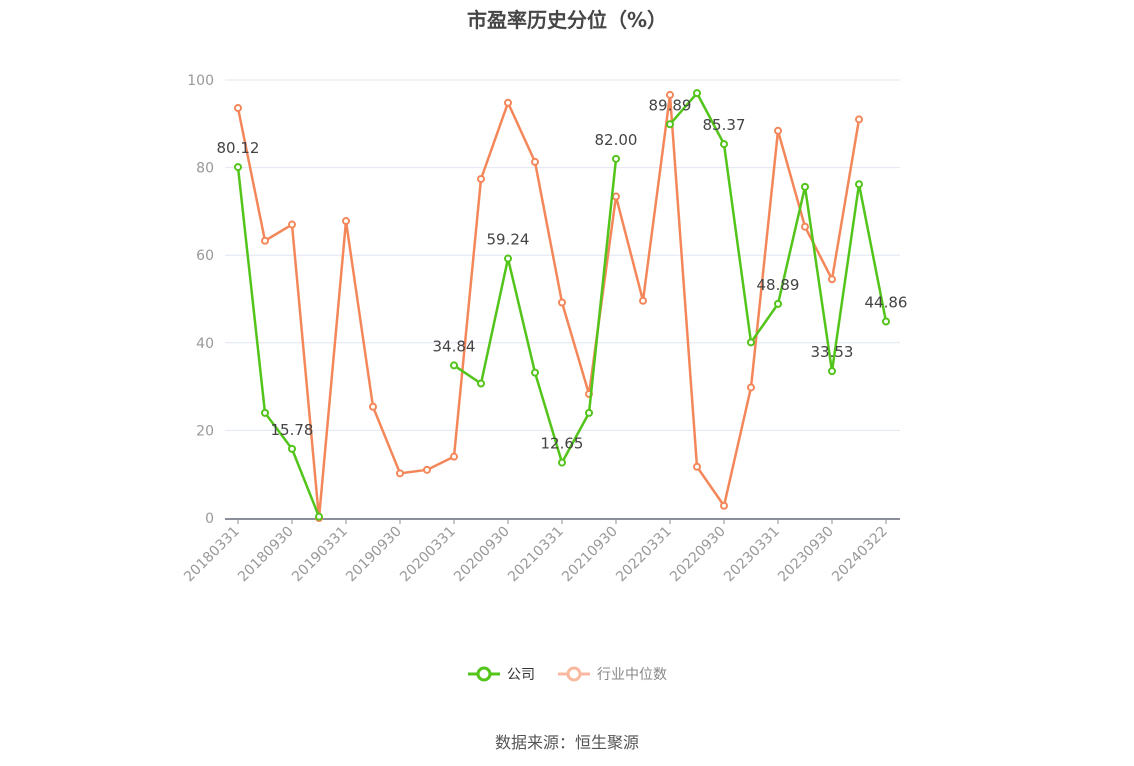 The width and height of the screenshot is (1134, 766). I want to click on legend-industry-icon, so click(574, 674).